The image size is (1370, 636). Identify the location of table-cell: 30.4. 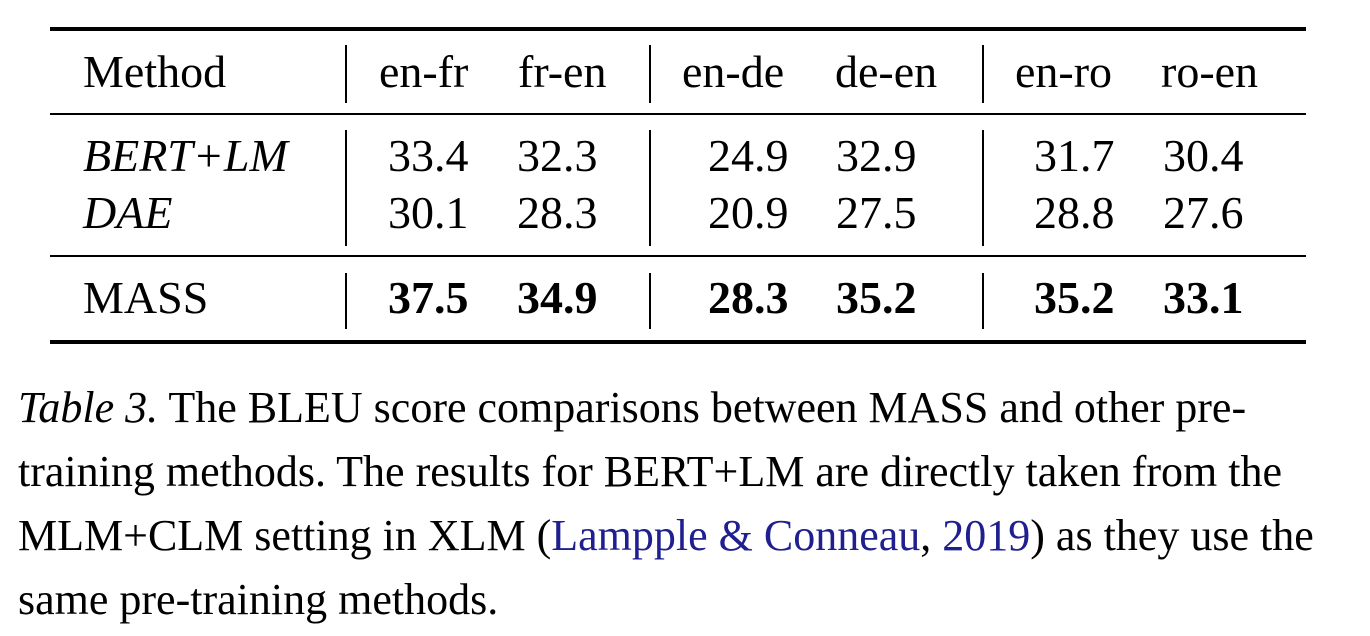
(1203, 155).